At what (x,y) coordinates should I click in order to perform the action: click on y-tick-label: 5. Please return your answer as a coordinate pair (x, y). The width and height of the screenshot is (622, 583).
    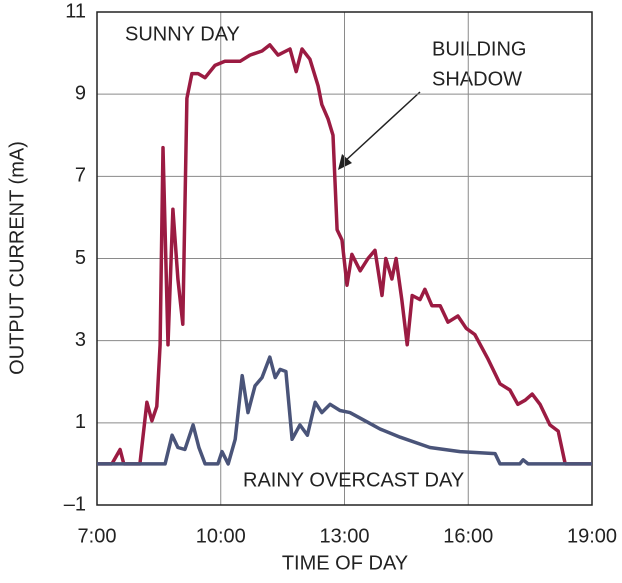
    Looking at the image, I should click on (80, 258).